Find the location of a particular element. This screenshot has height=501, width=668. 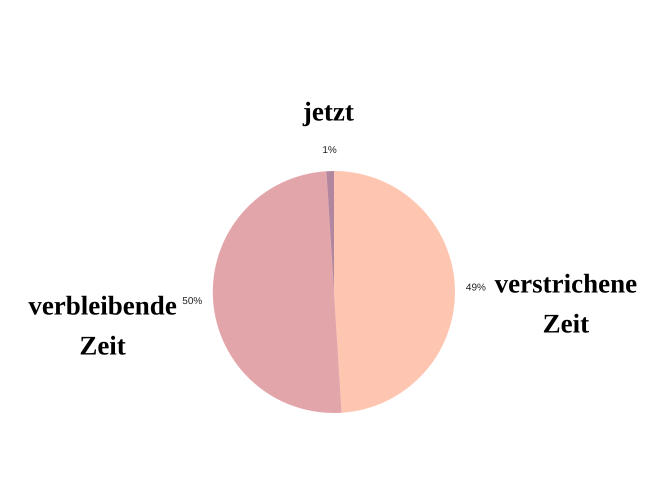

slice-label: verbleibende Zeit is located at coordinates (102, 325).